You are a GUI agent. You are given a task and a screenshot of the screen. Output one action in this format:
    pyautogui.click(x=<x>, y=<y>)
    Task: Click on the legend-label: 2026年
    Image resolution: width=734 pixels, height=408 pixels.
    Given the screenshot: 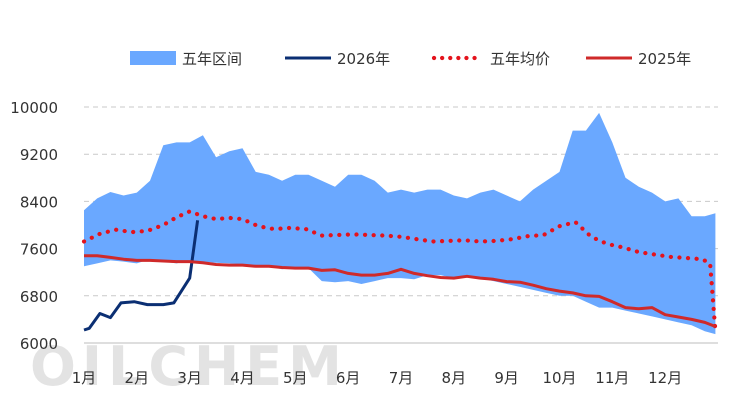 What is the action you would take?
    pyautogui.click(x=363, y=59)
    